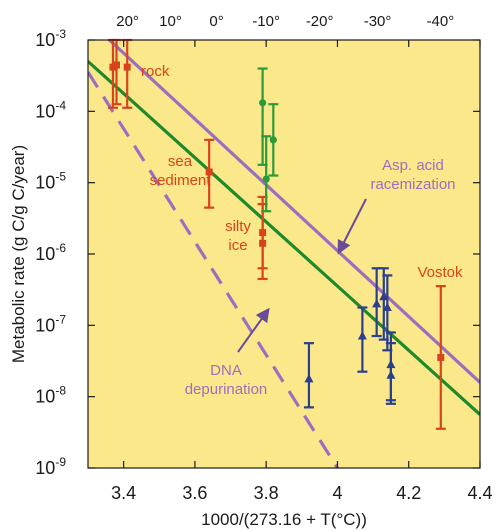 The height and width of the screenshot is (531, 499). What do you see at coordinates (440, 357) in the screenshot?
I see `data-point-Vostok` at bounding box center [440, 357].